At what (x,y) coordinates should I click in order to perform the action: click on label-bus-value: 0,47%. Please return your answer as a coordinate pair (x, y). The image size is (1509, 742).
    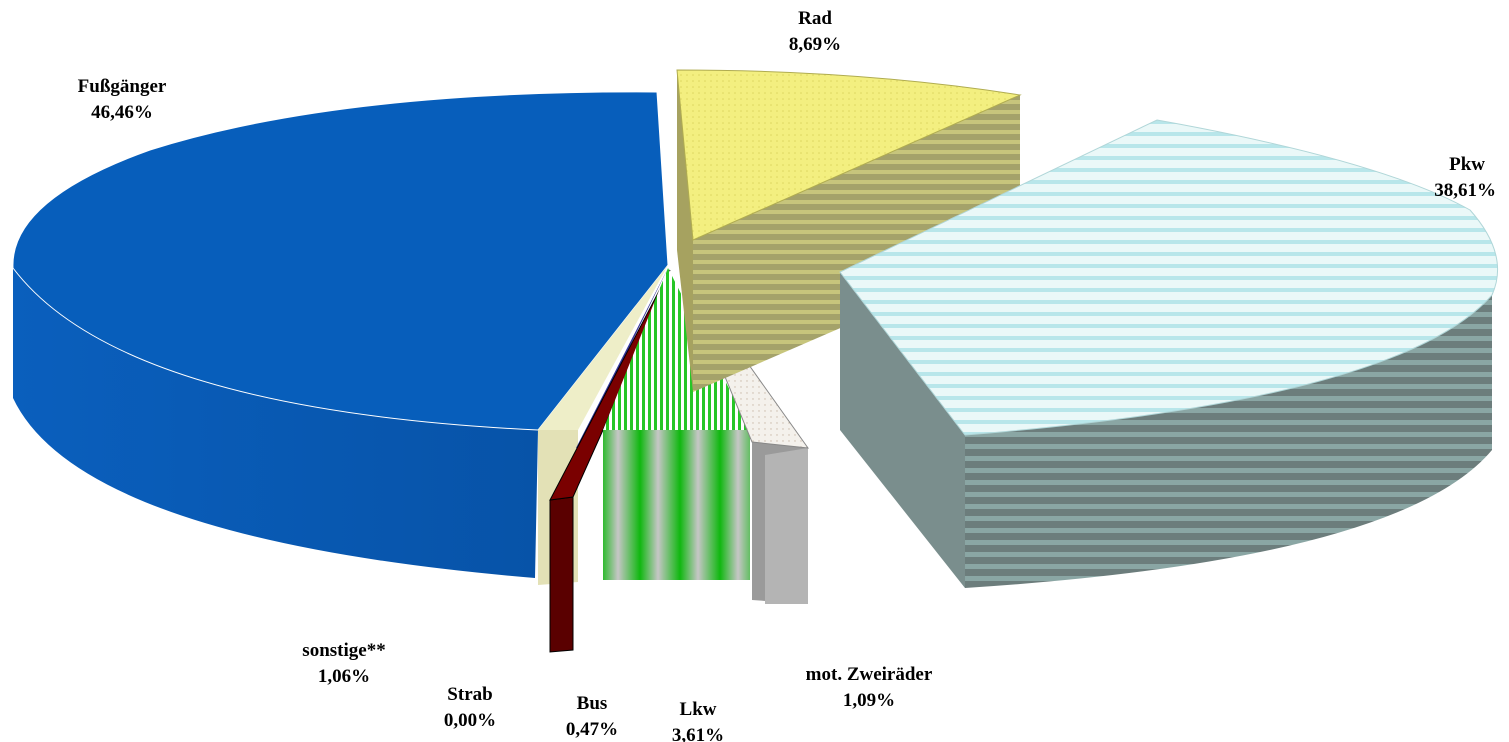
    Looking at the image, I should click on (592, 729).